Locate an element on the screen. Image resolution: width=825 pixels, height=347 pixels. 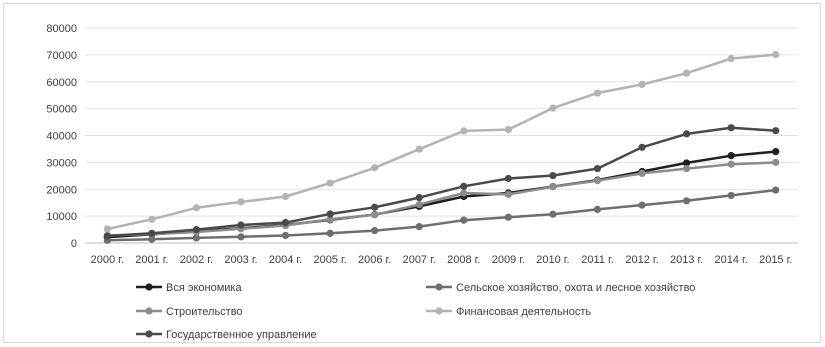
x-tick-label: 2007 г. is located at coordinates (419, 260).